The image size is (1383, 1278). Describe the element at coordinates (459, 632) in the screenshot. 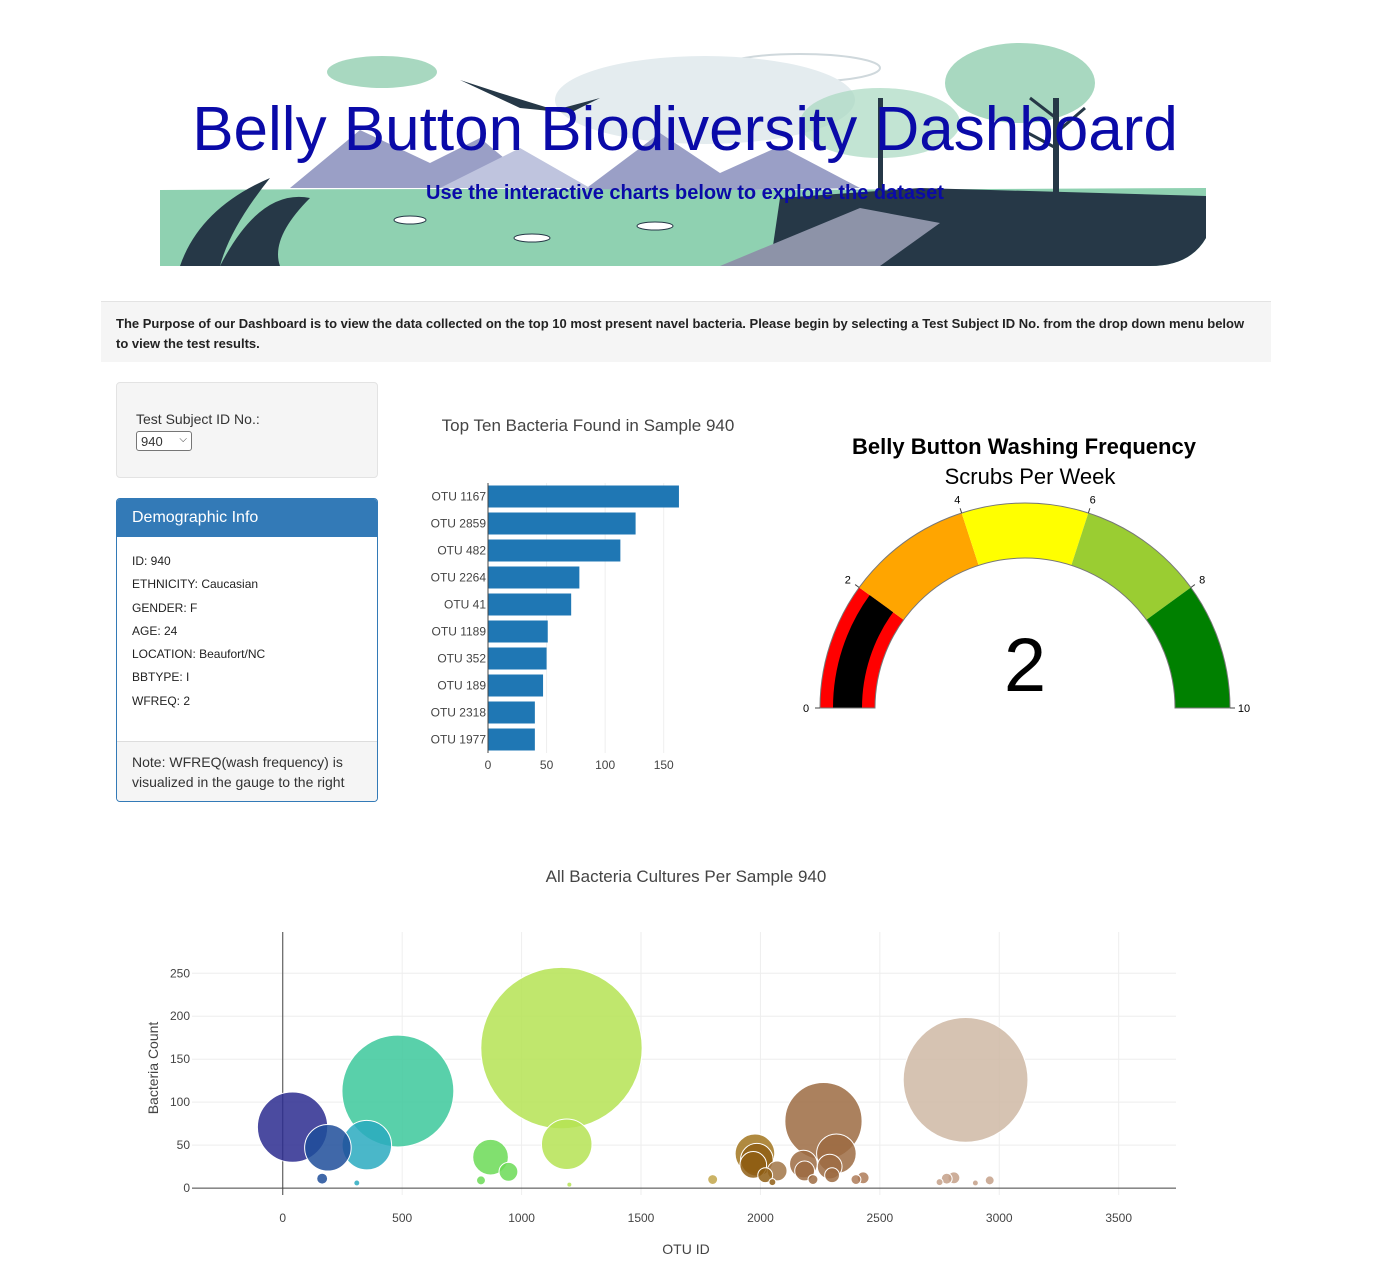

I see `bar-category-label: OTU 1189` at that location.